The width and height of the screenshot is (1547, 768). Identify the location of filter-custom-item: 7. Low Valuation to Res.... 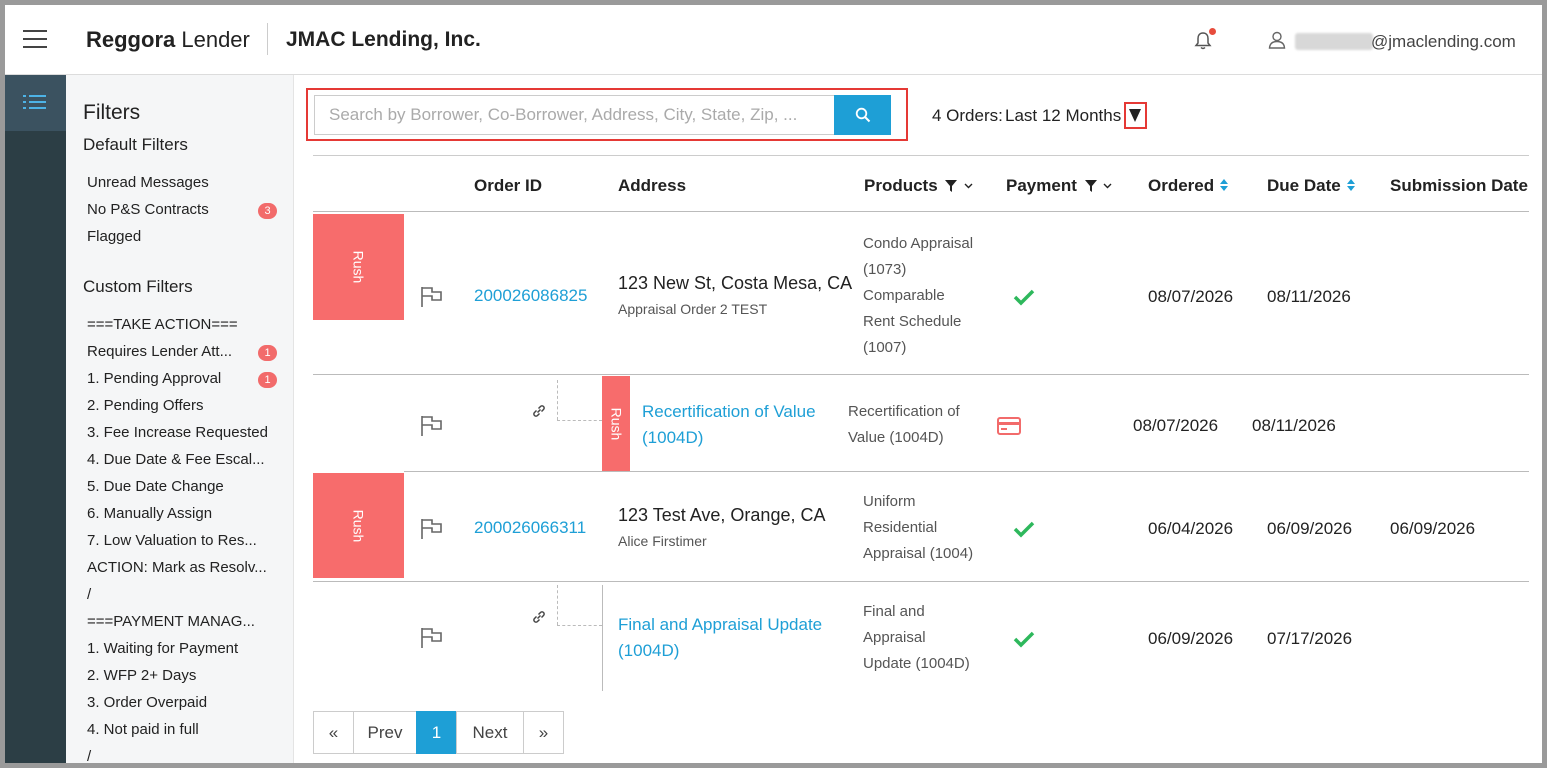
(172, 540).